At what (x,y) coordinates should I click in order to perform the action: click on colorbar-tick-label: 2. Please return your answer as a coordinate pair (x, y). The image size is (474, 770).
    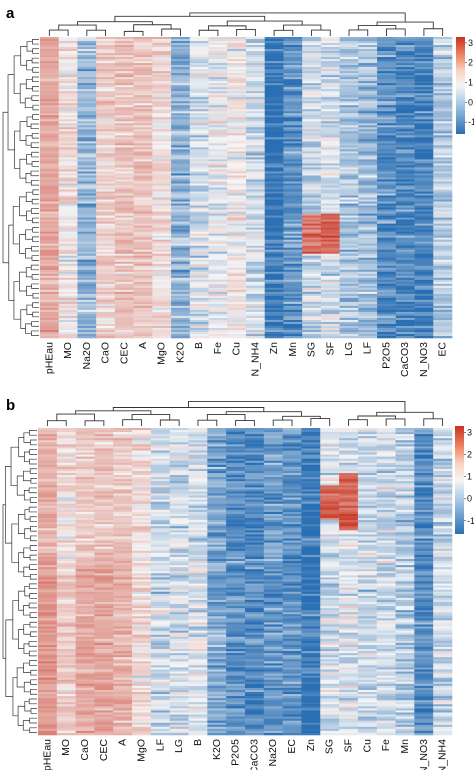
    Looking at the image, I should click on (470, 63).